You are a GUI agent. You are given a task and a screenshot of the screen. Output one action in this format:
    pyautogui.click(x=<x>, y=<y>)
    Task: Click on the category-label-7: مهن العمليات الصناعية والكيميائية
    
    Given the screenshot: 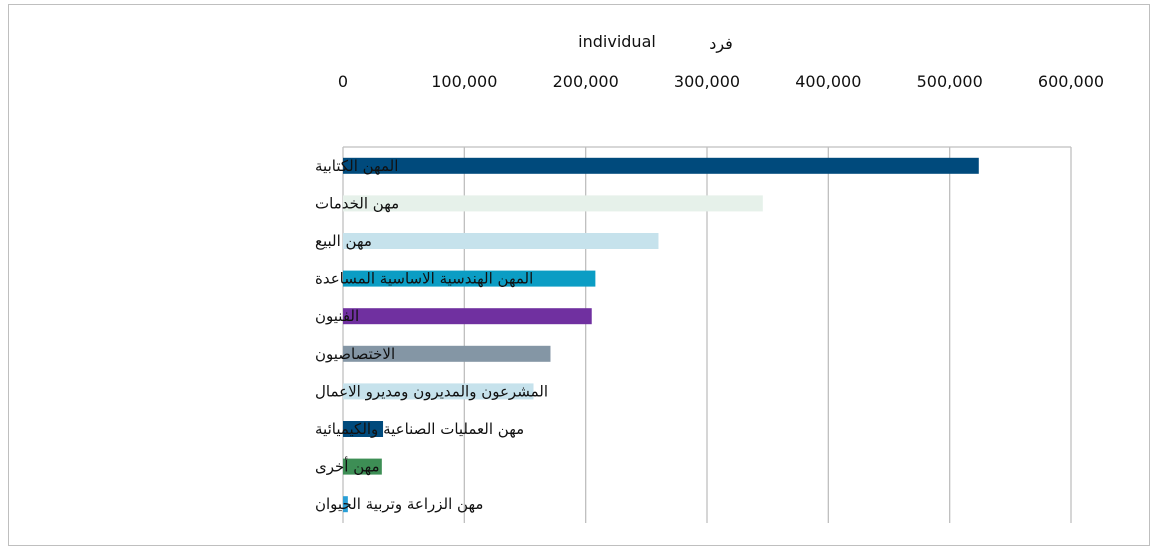 What is the action you would take?
    pyautogui.click(x=419, y=429)
    